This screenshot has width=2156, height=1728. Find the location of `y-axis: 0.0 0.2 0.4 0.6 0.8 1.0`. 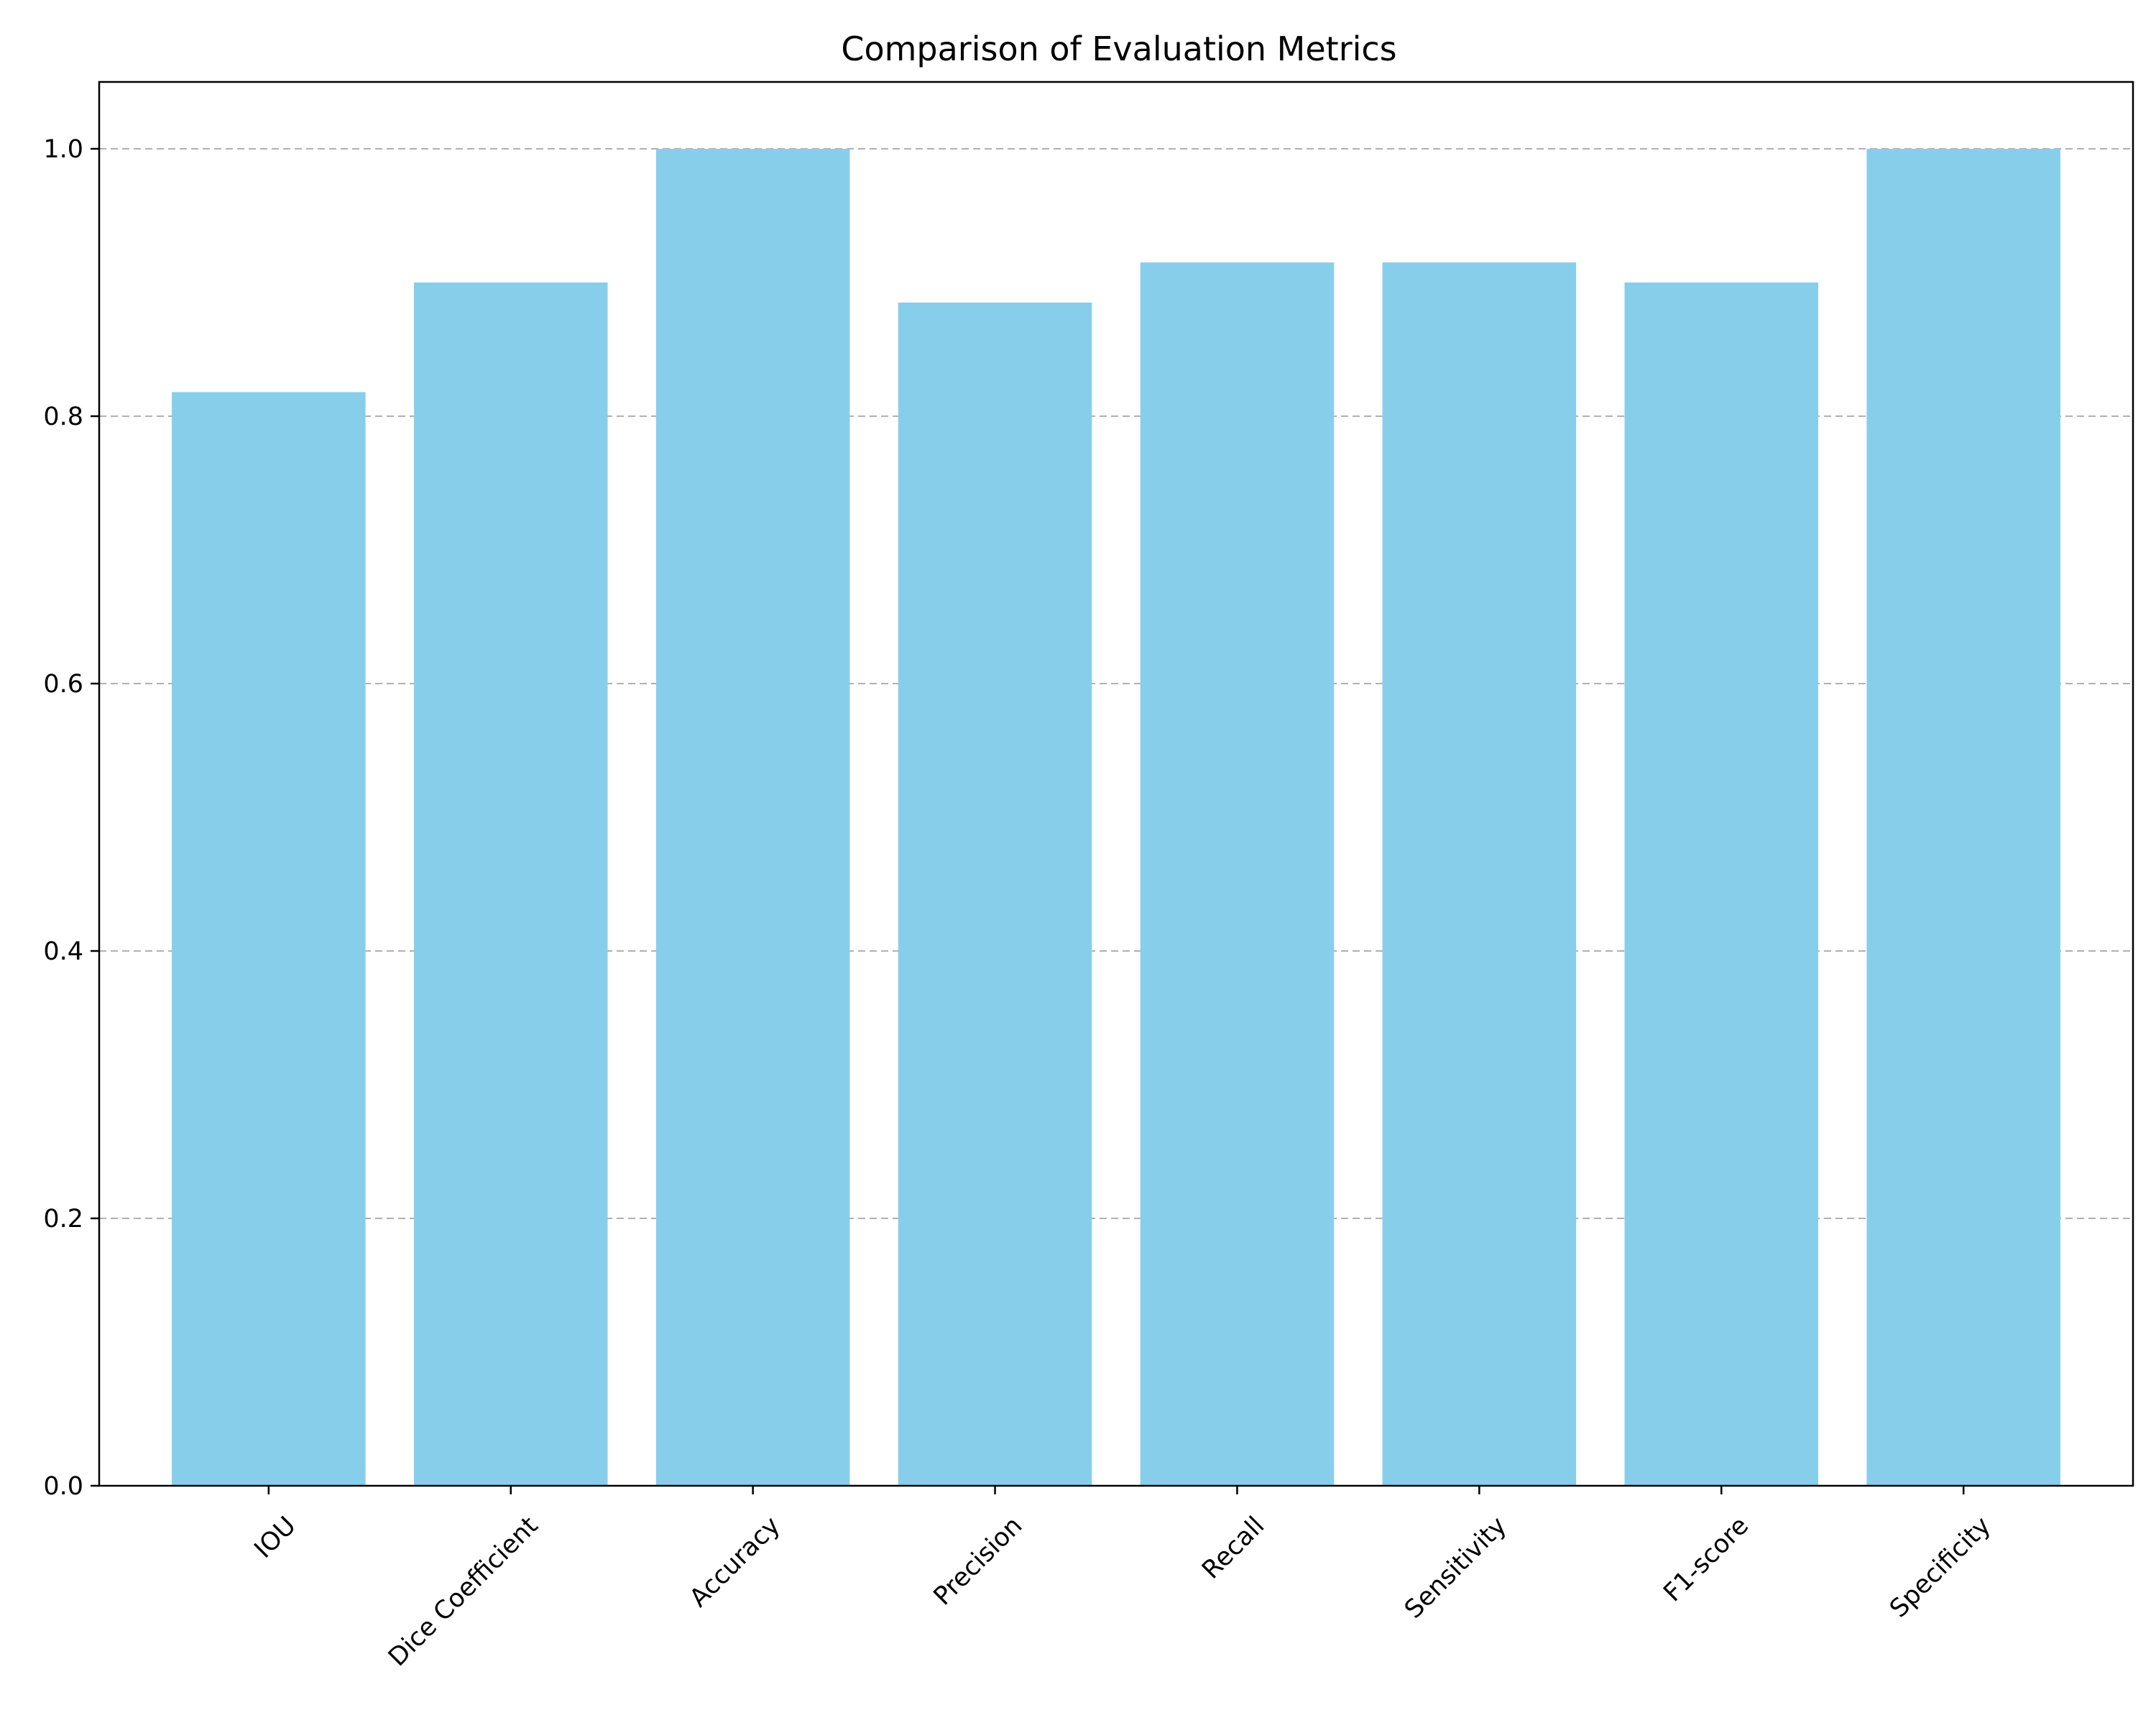

y-axis: 0.0 0.2 0.4 0.6 0.8 1.0 is located at coordinates (71, 818).